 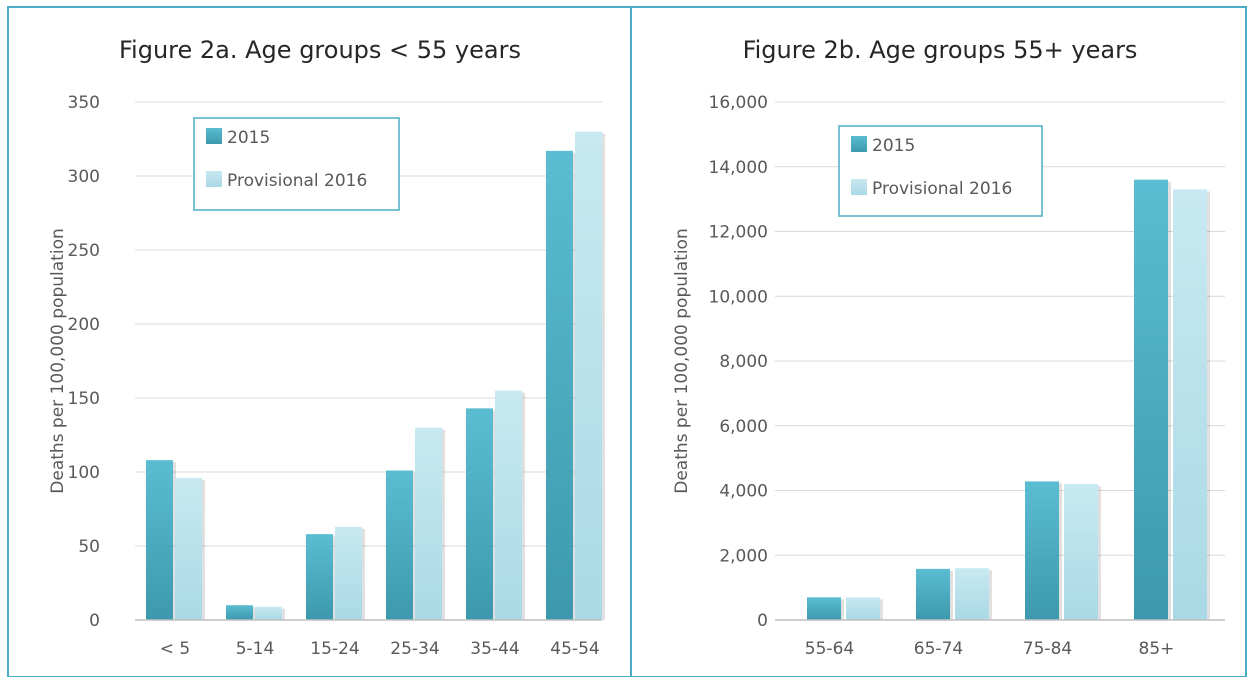 What do you see at coordinates (84, 399) in the screenshot?
I see `y-tick-label: 150` at bounding box center [84, 399].